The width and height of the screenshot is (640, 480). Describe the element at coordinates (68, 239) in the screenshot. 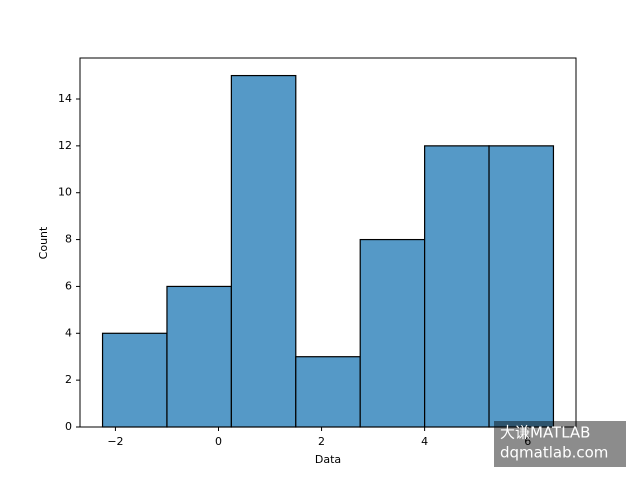

I see `y-tick-label: 8` at that location.